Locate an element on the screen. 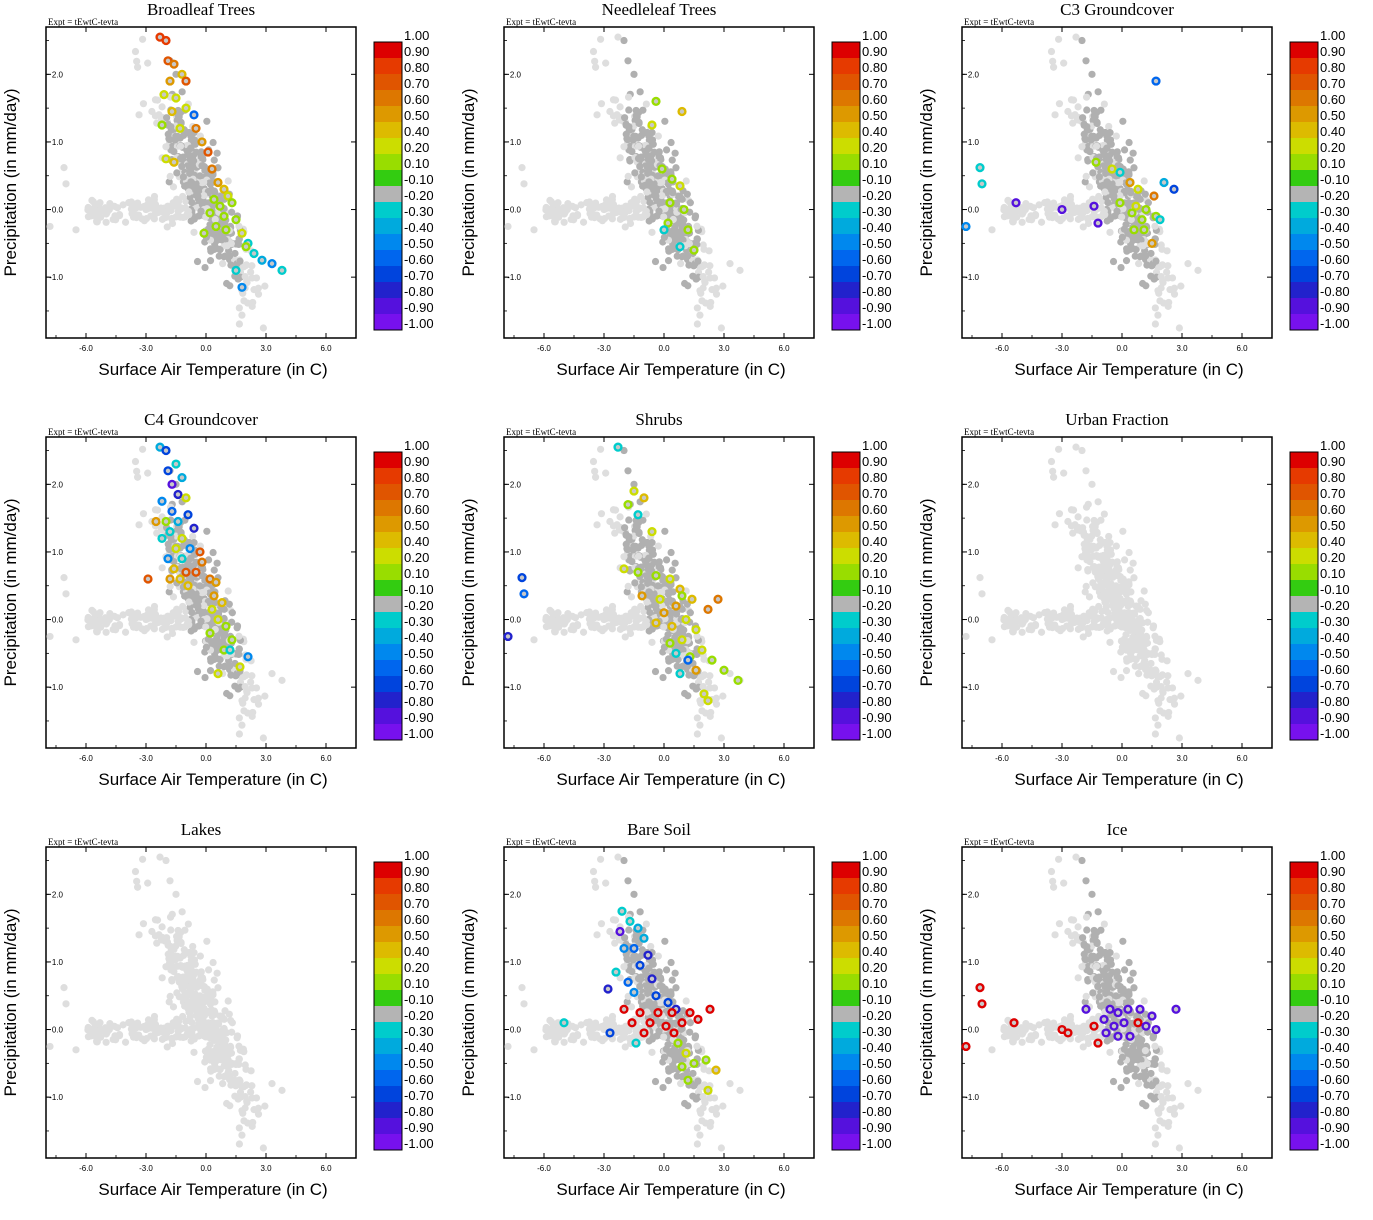  experiment-label: Expt = tEwtC-tevta is located at coordinates (541, 22).